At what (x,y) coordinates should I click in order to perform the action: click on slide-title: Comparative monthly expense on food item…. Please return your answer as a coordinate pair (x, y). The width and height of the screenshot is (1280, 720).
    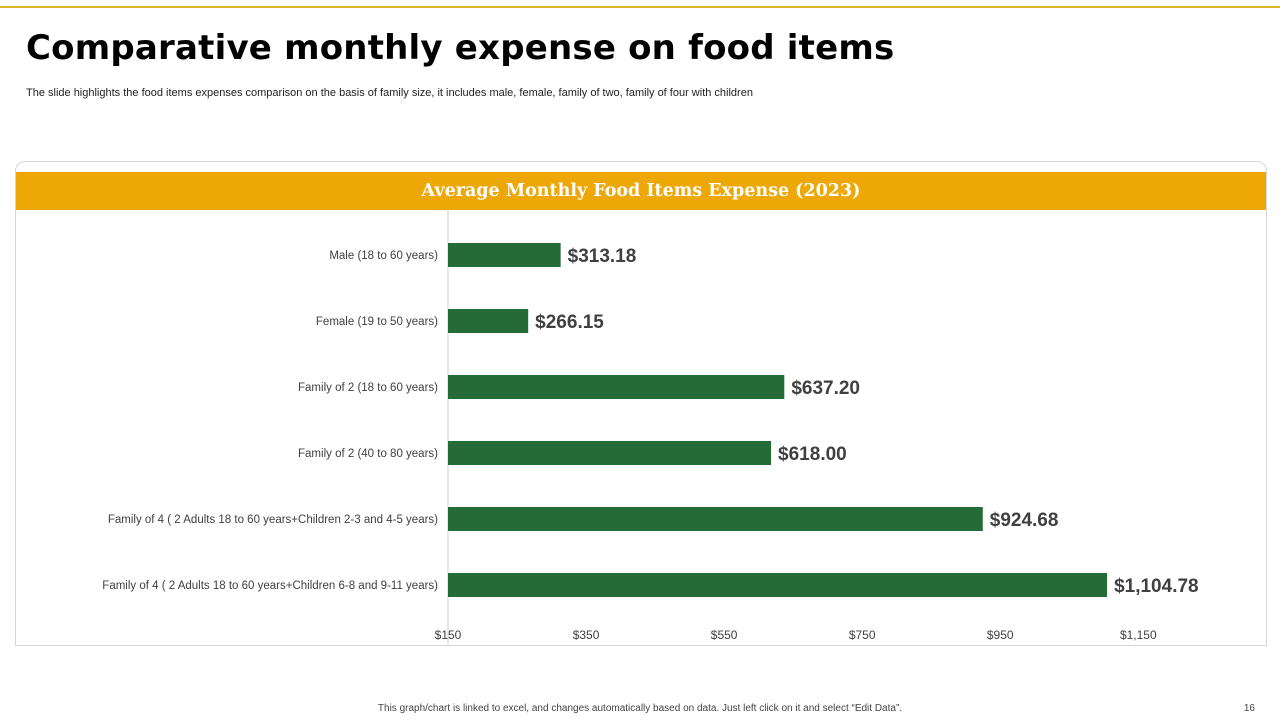
    Looking at the image, I should click on (460, 48).